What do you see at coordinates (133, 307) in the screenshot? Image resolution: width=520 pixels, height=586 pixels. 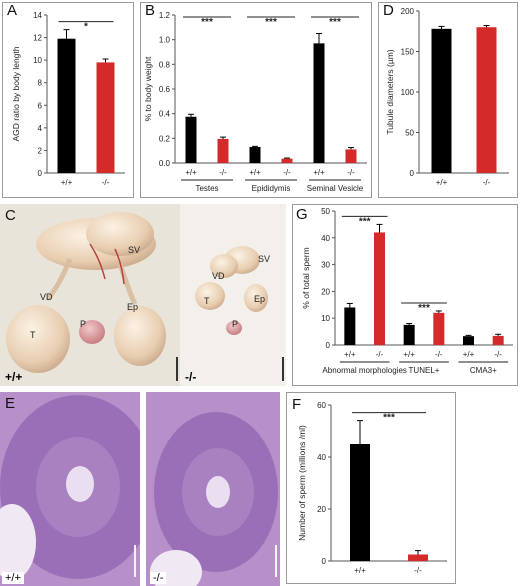 I see `photo-label-ep: Ep` at bounding box center [133, 307].